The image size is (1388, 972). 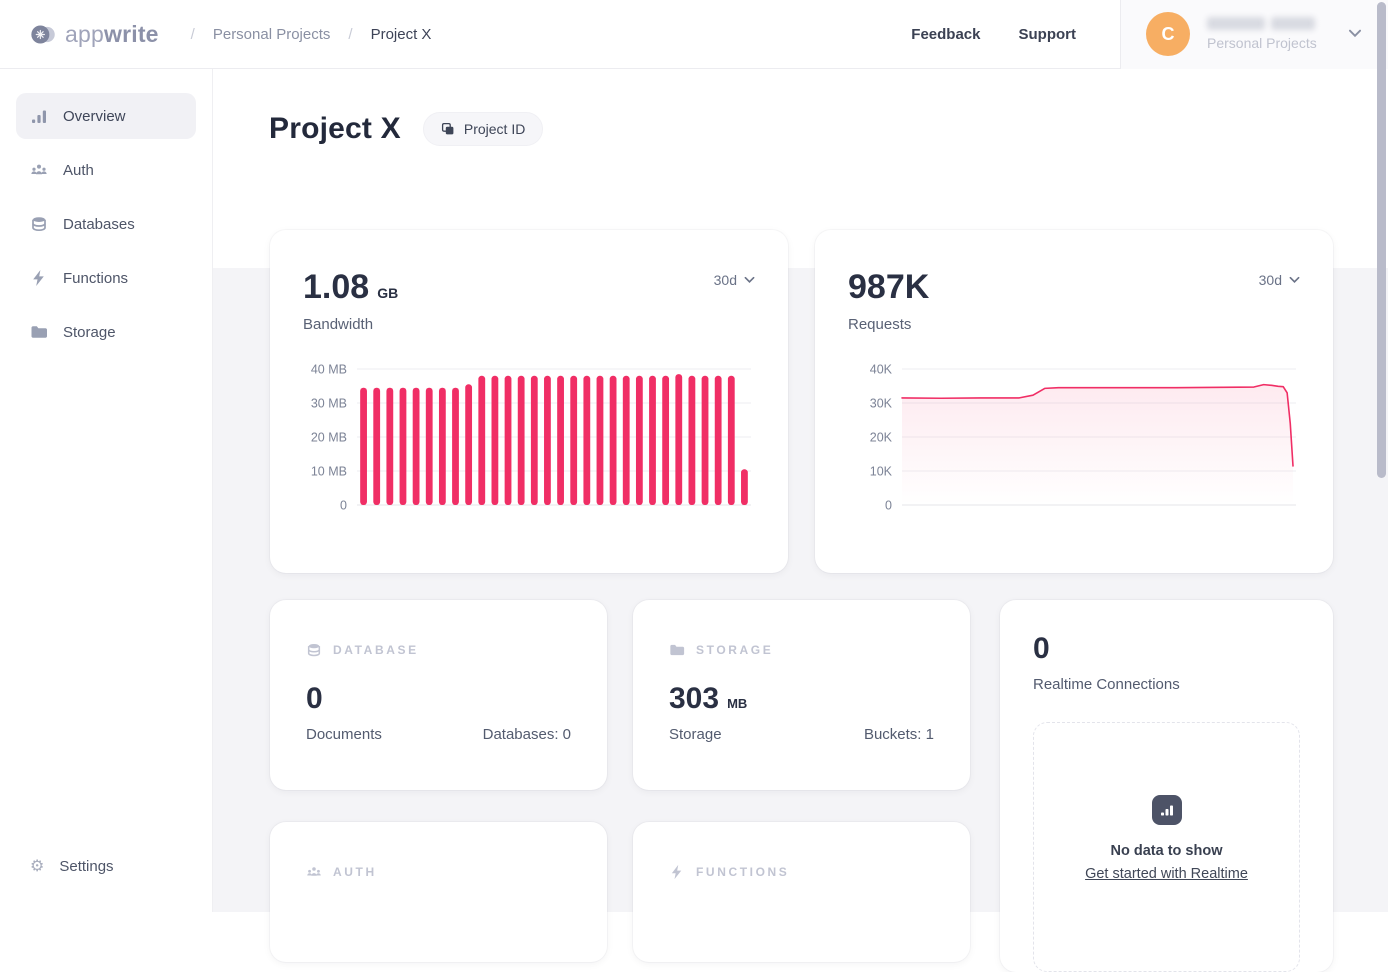 I want to click on get-started-realtime-link: Get started with Realtime, so click(x=1166, y=874).